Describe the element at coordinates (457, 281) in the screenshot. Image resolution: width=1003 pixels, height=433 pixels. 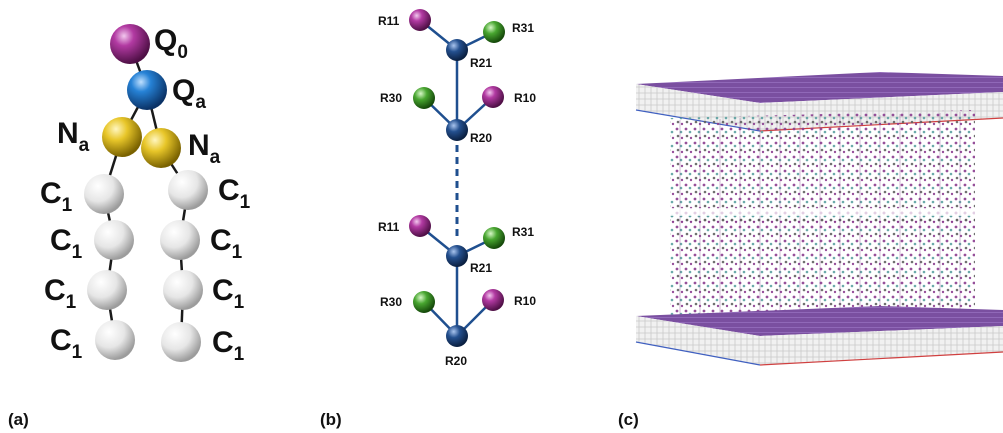
I see `panel-b-bonds-bottom` at that location.